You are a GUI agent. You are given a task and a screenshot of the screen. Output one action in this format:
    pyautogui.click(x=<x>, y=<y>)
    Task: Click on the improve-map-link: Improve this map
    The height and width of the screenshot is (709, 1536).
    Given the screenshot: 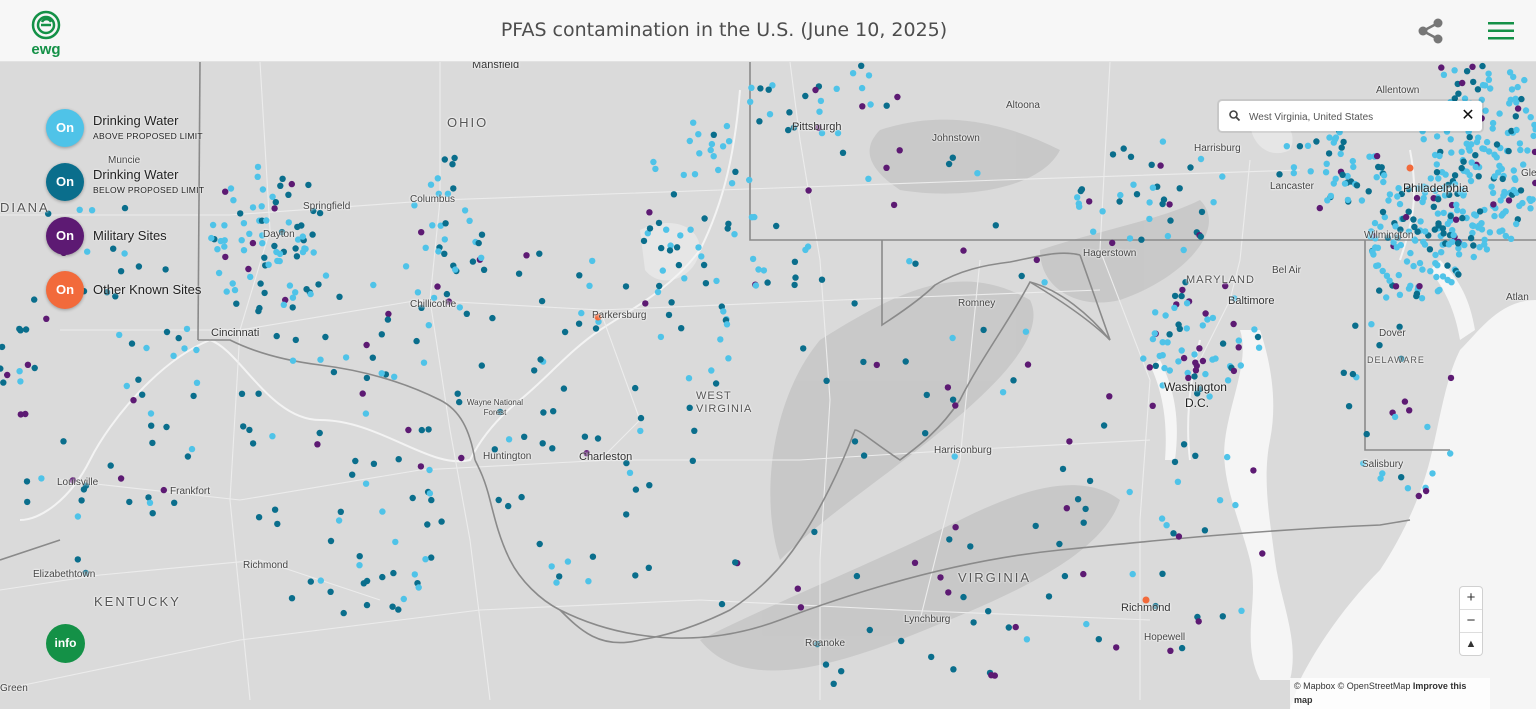 What is the action you would take?
    pyautogui.click(x=1380, y=693)
    